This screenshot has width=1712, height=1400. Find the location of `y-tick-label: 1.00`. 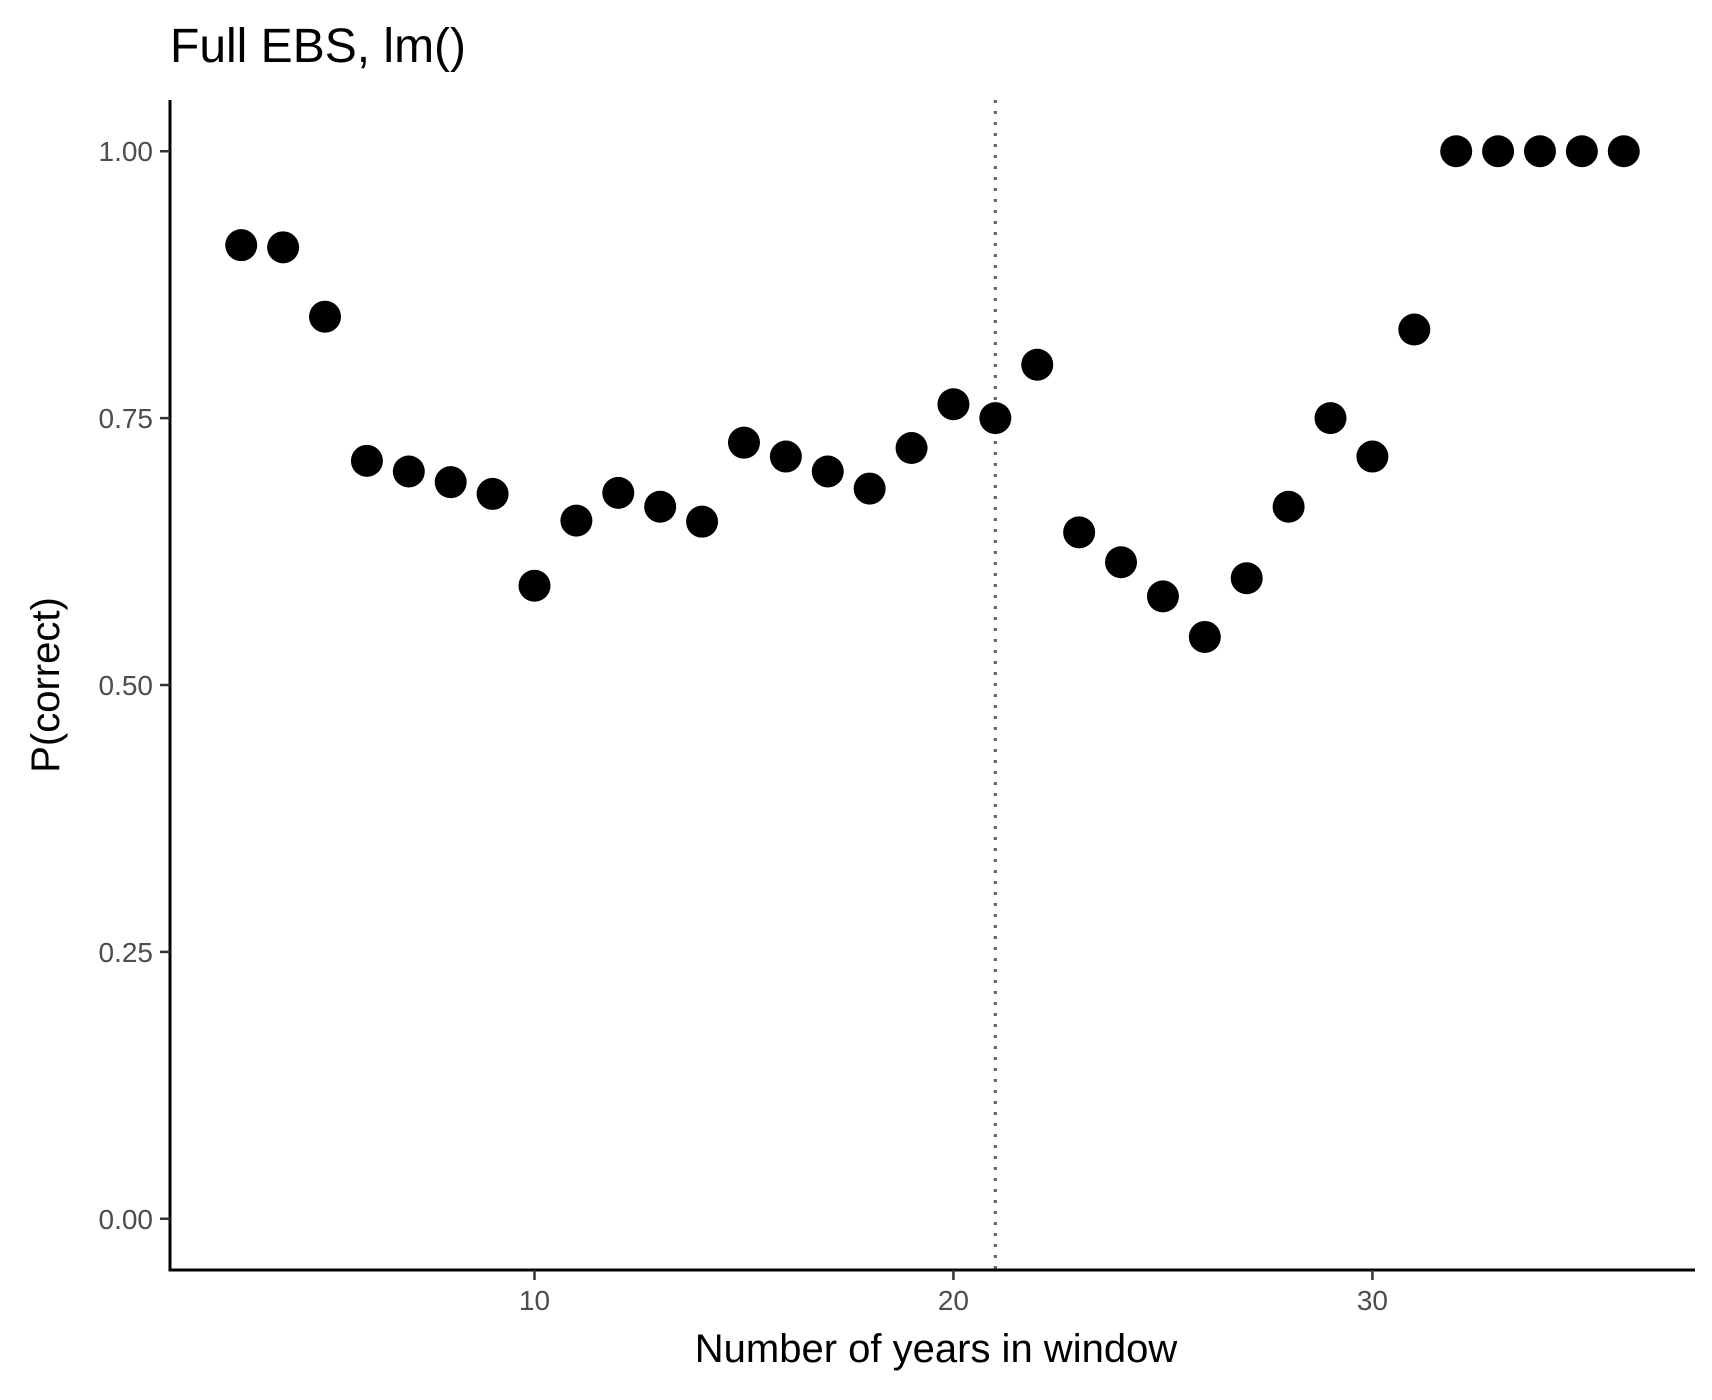

y-tick-label: 1.00 is located at coordinates (126, 151).